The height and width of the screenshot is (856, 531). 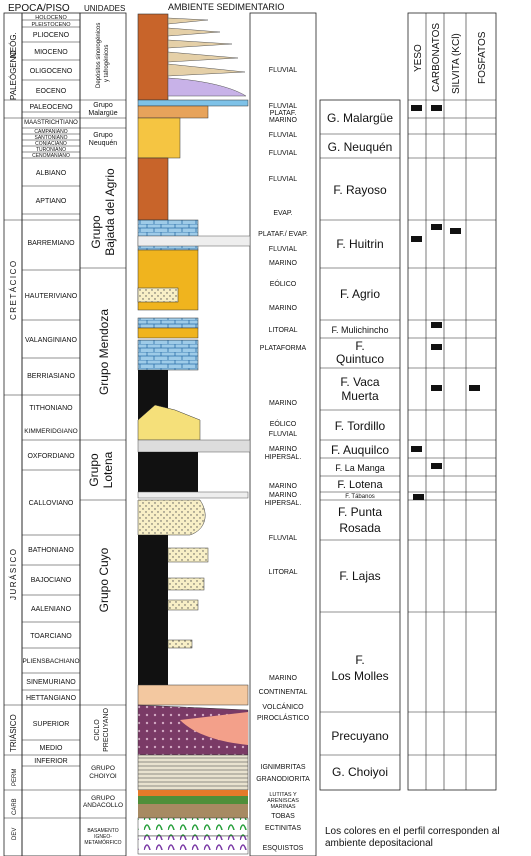 What do you see at coordinates (360, 485) in the screenshot?
I see `formation-lotena: F. Lotena` at bounding box center [360, 485].